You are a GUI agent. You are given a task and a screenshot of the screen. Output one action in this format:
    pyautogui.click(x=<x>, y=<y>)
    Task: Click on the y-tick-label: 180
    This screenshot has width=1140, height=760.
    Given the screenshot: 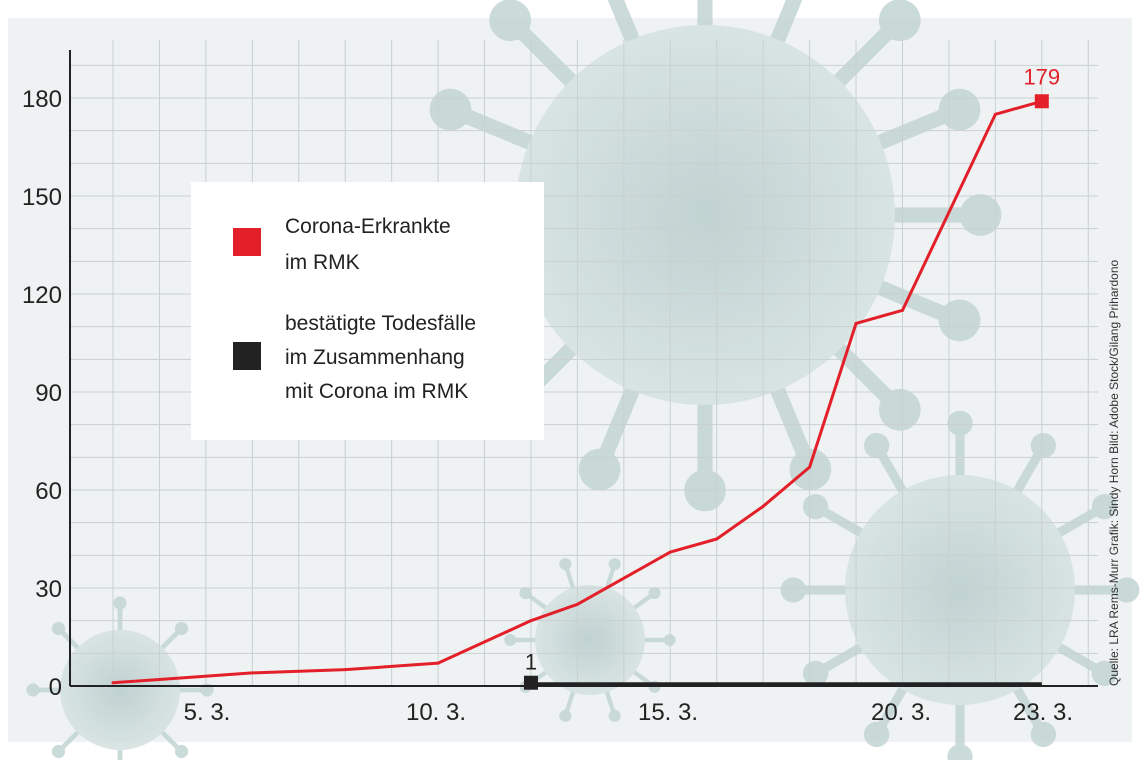 What is the action you would take?
    pyautogui.click(x=42, y=99)
    